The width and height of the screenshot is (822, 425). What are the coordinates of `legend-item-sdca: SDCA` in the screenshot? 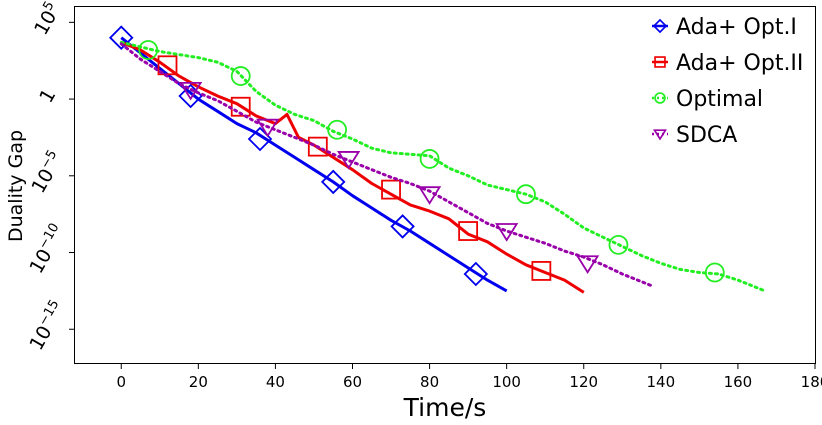 It's located at (694, 135).